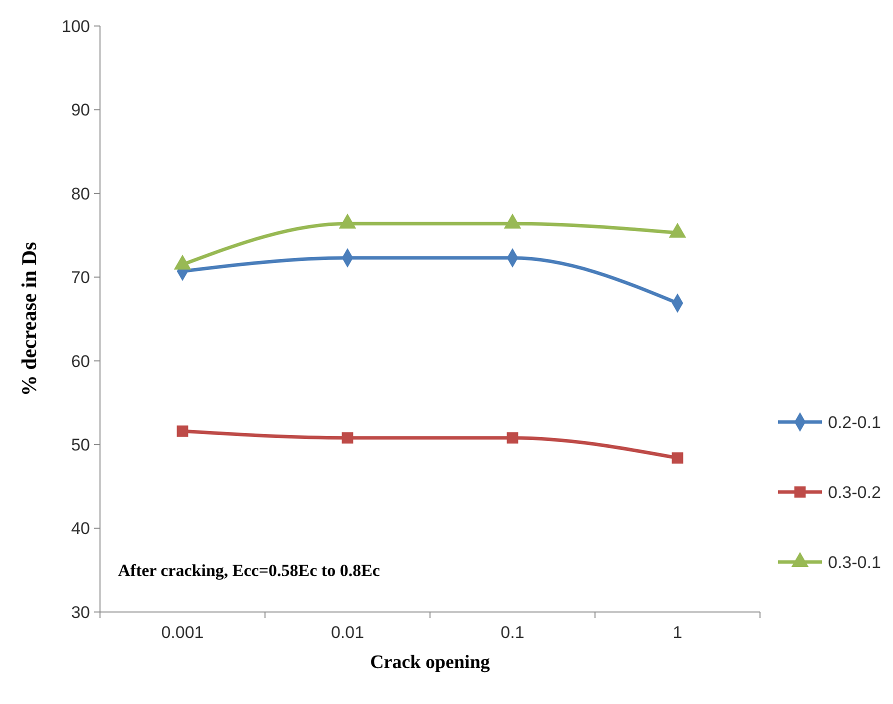  I want to click on y-axis-title: % decrease in Ds, so click(29, 319).